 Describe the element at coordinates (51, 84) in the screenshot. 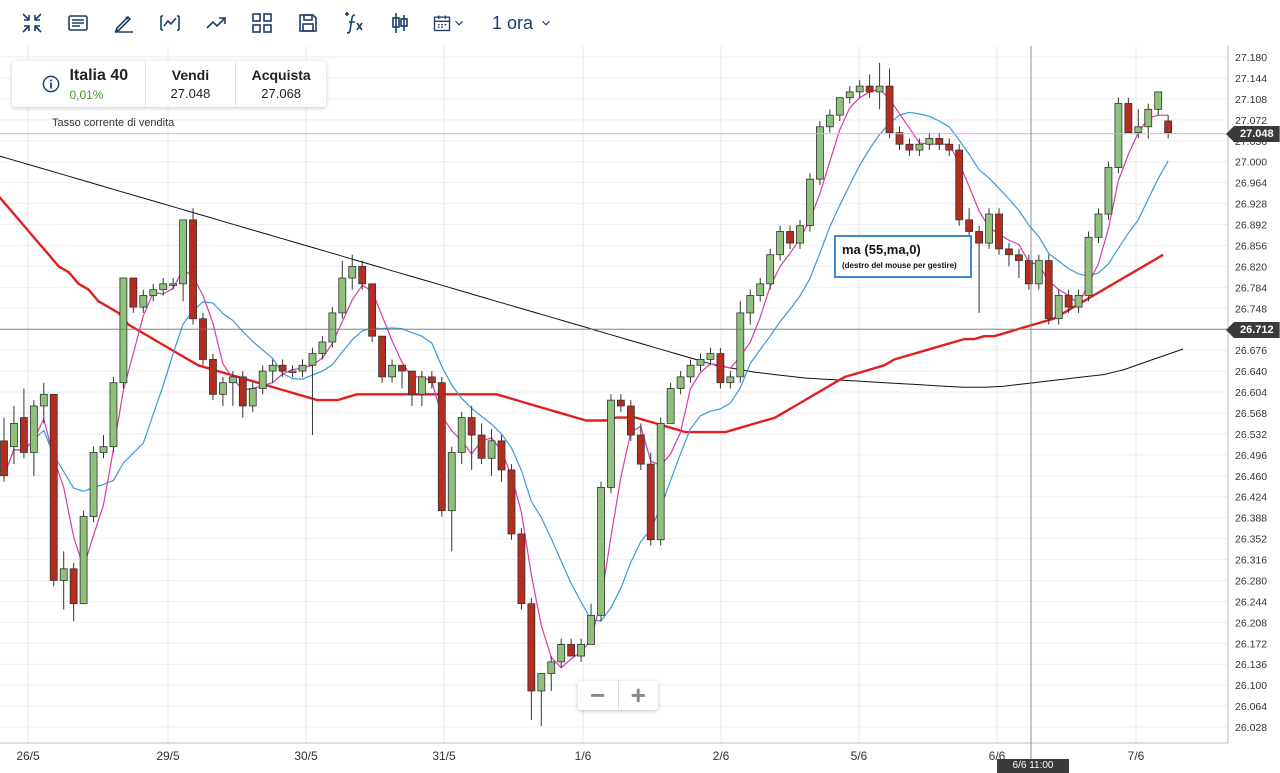

I see `info-icon` at that location.